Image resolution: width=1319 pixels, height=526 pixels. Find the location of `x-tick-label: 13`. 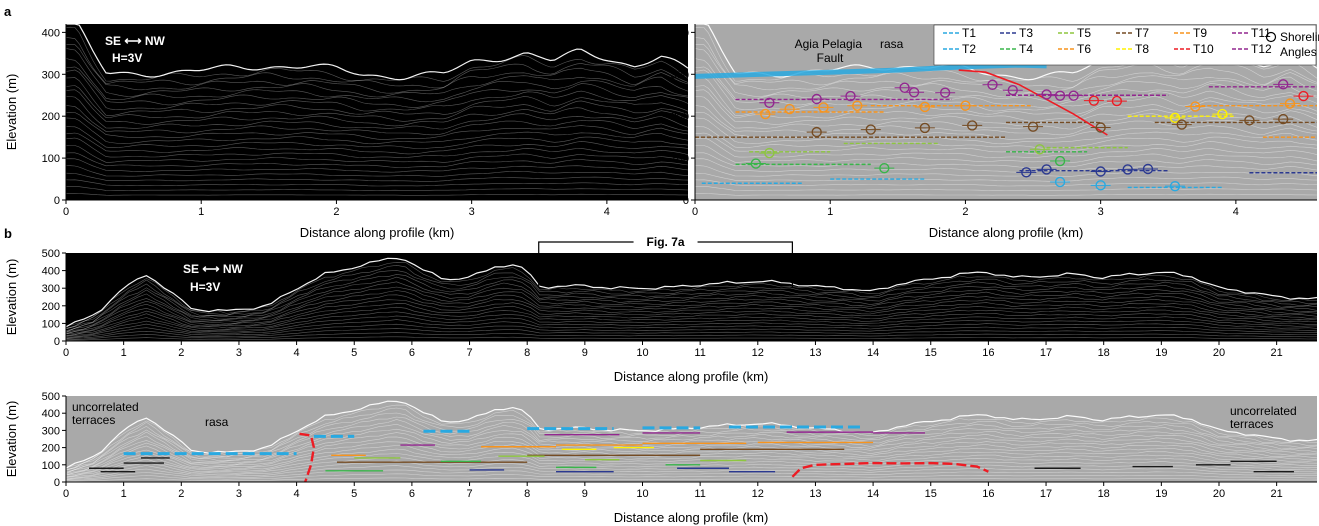

x-tick-label: 13 is located at coordinates (815, 353).